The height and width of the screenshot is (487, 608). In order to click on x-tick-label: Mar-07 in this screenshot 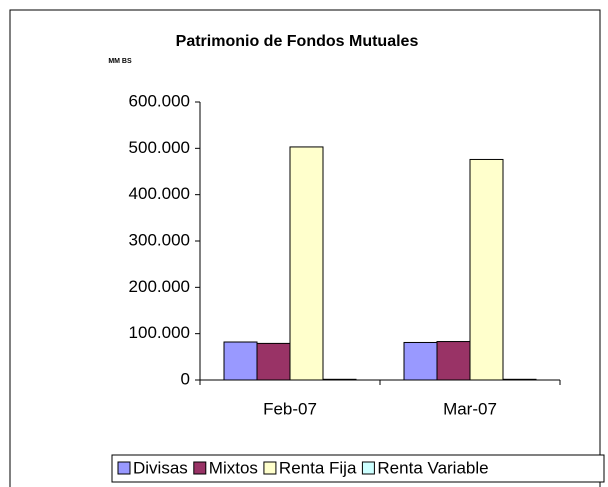, I will do `click(470, 408)`.